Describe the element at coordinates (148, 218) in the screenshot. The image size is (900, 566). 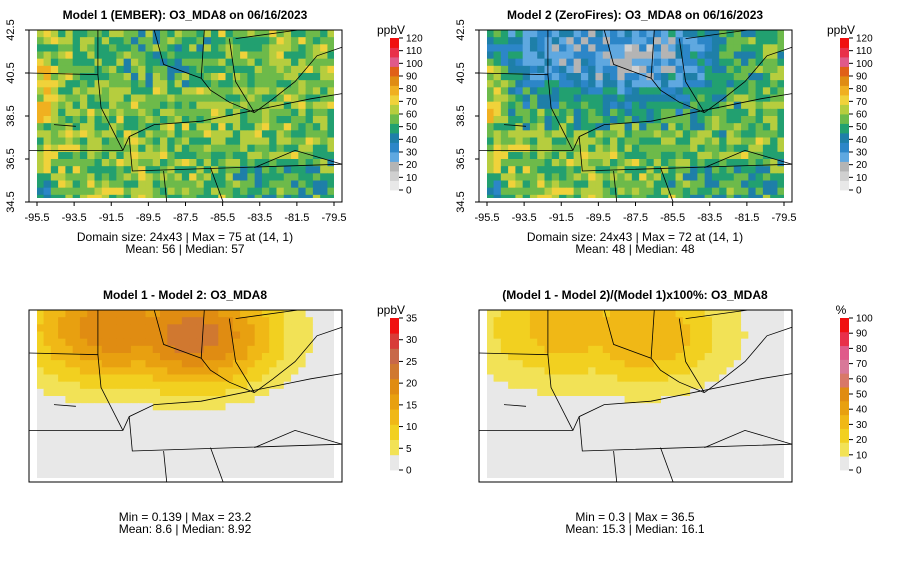
I see `x-tick-label: -89.5` at that location.